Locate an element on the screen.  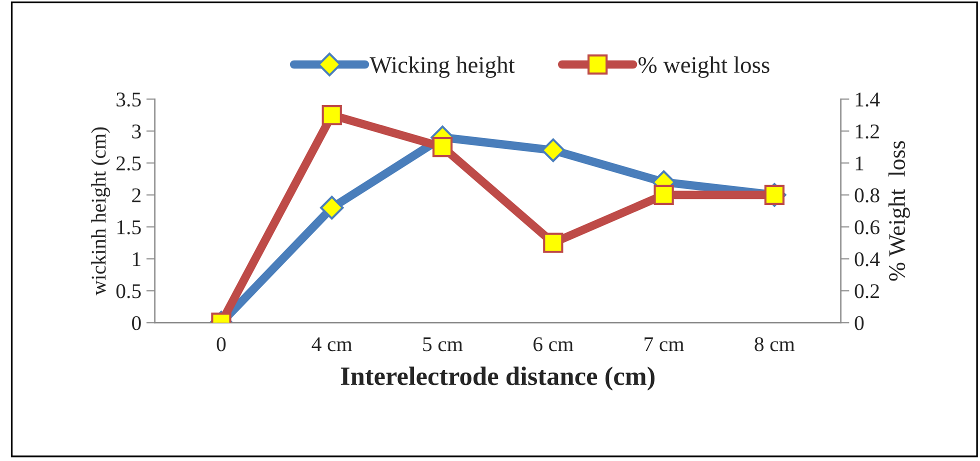
y-tick-label: 2 is located at coordinates (136, 195).